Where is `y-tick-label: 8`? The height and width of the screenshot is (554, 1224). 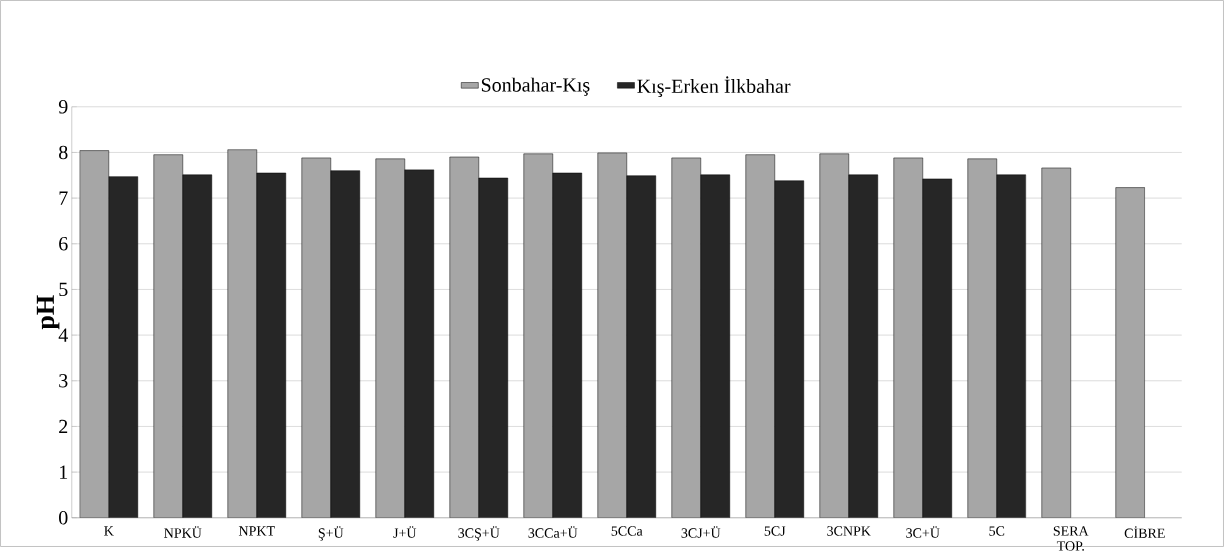 y-tick-label: 8 is located at coordinates (63, 152).